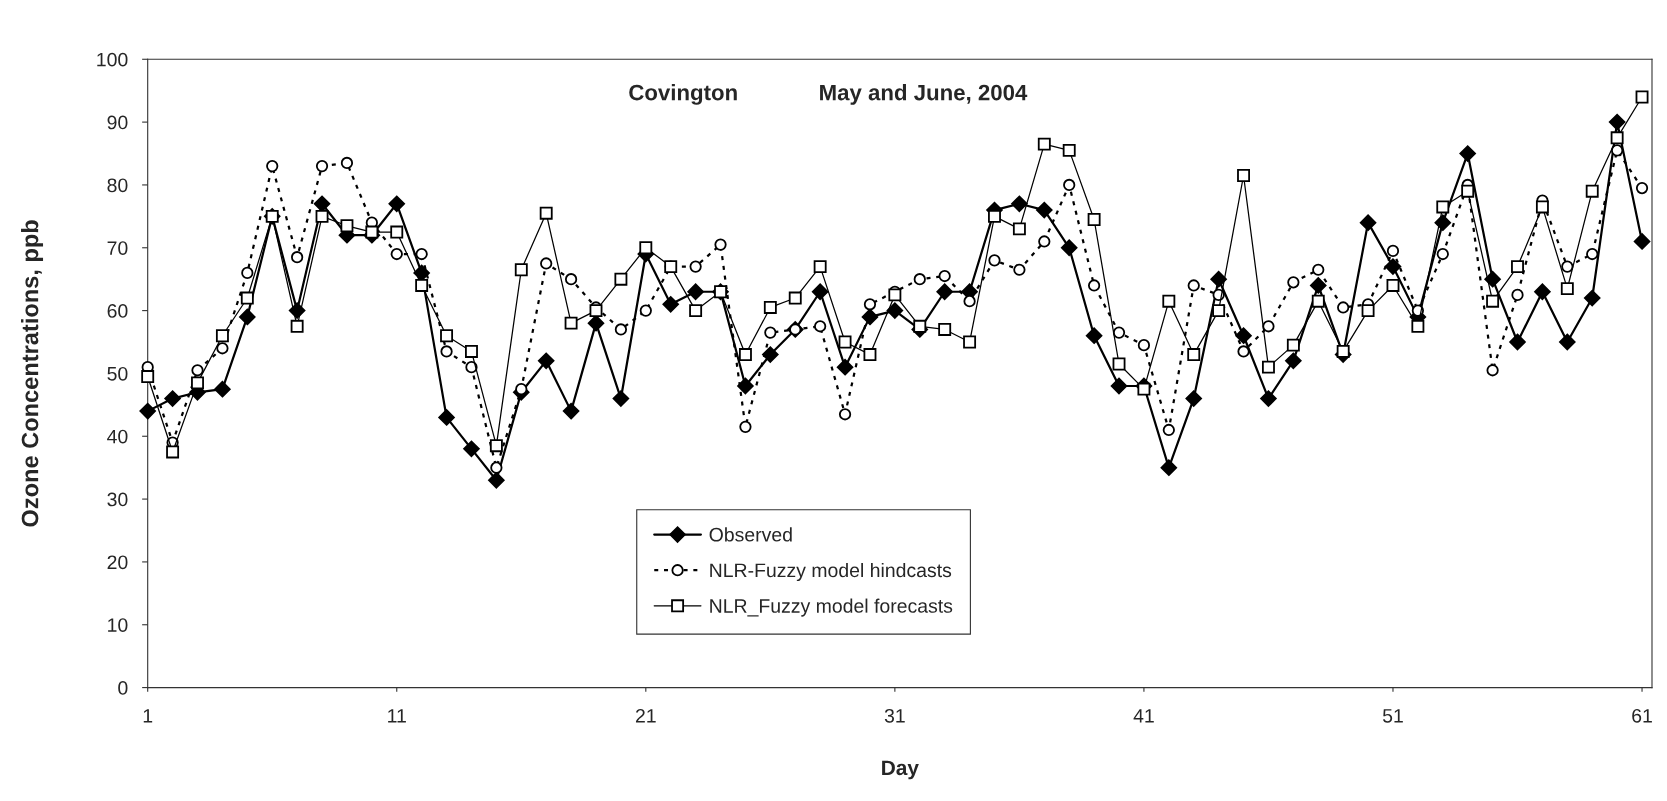  What do you see at coordinates (148, 716) in the screenshot?
I see `x-tick-label: 1` at bounding box center [148, 716].